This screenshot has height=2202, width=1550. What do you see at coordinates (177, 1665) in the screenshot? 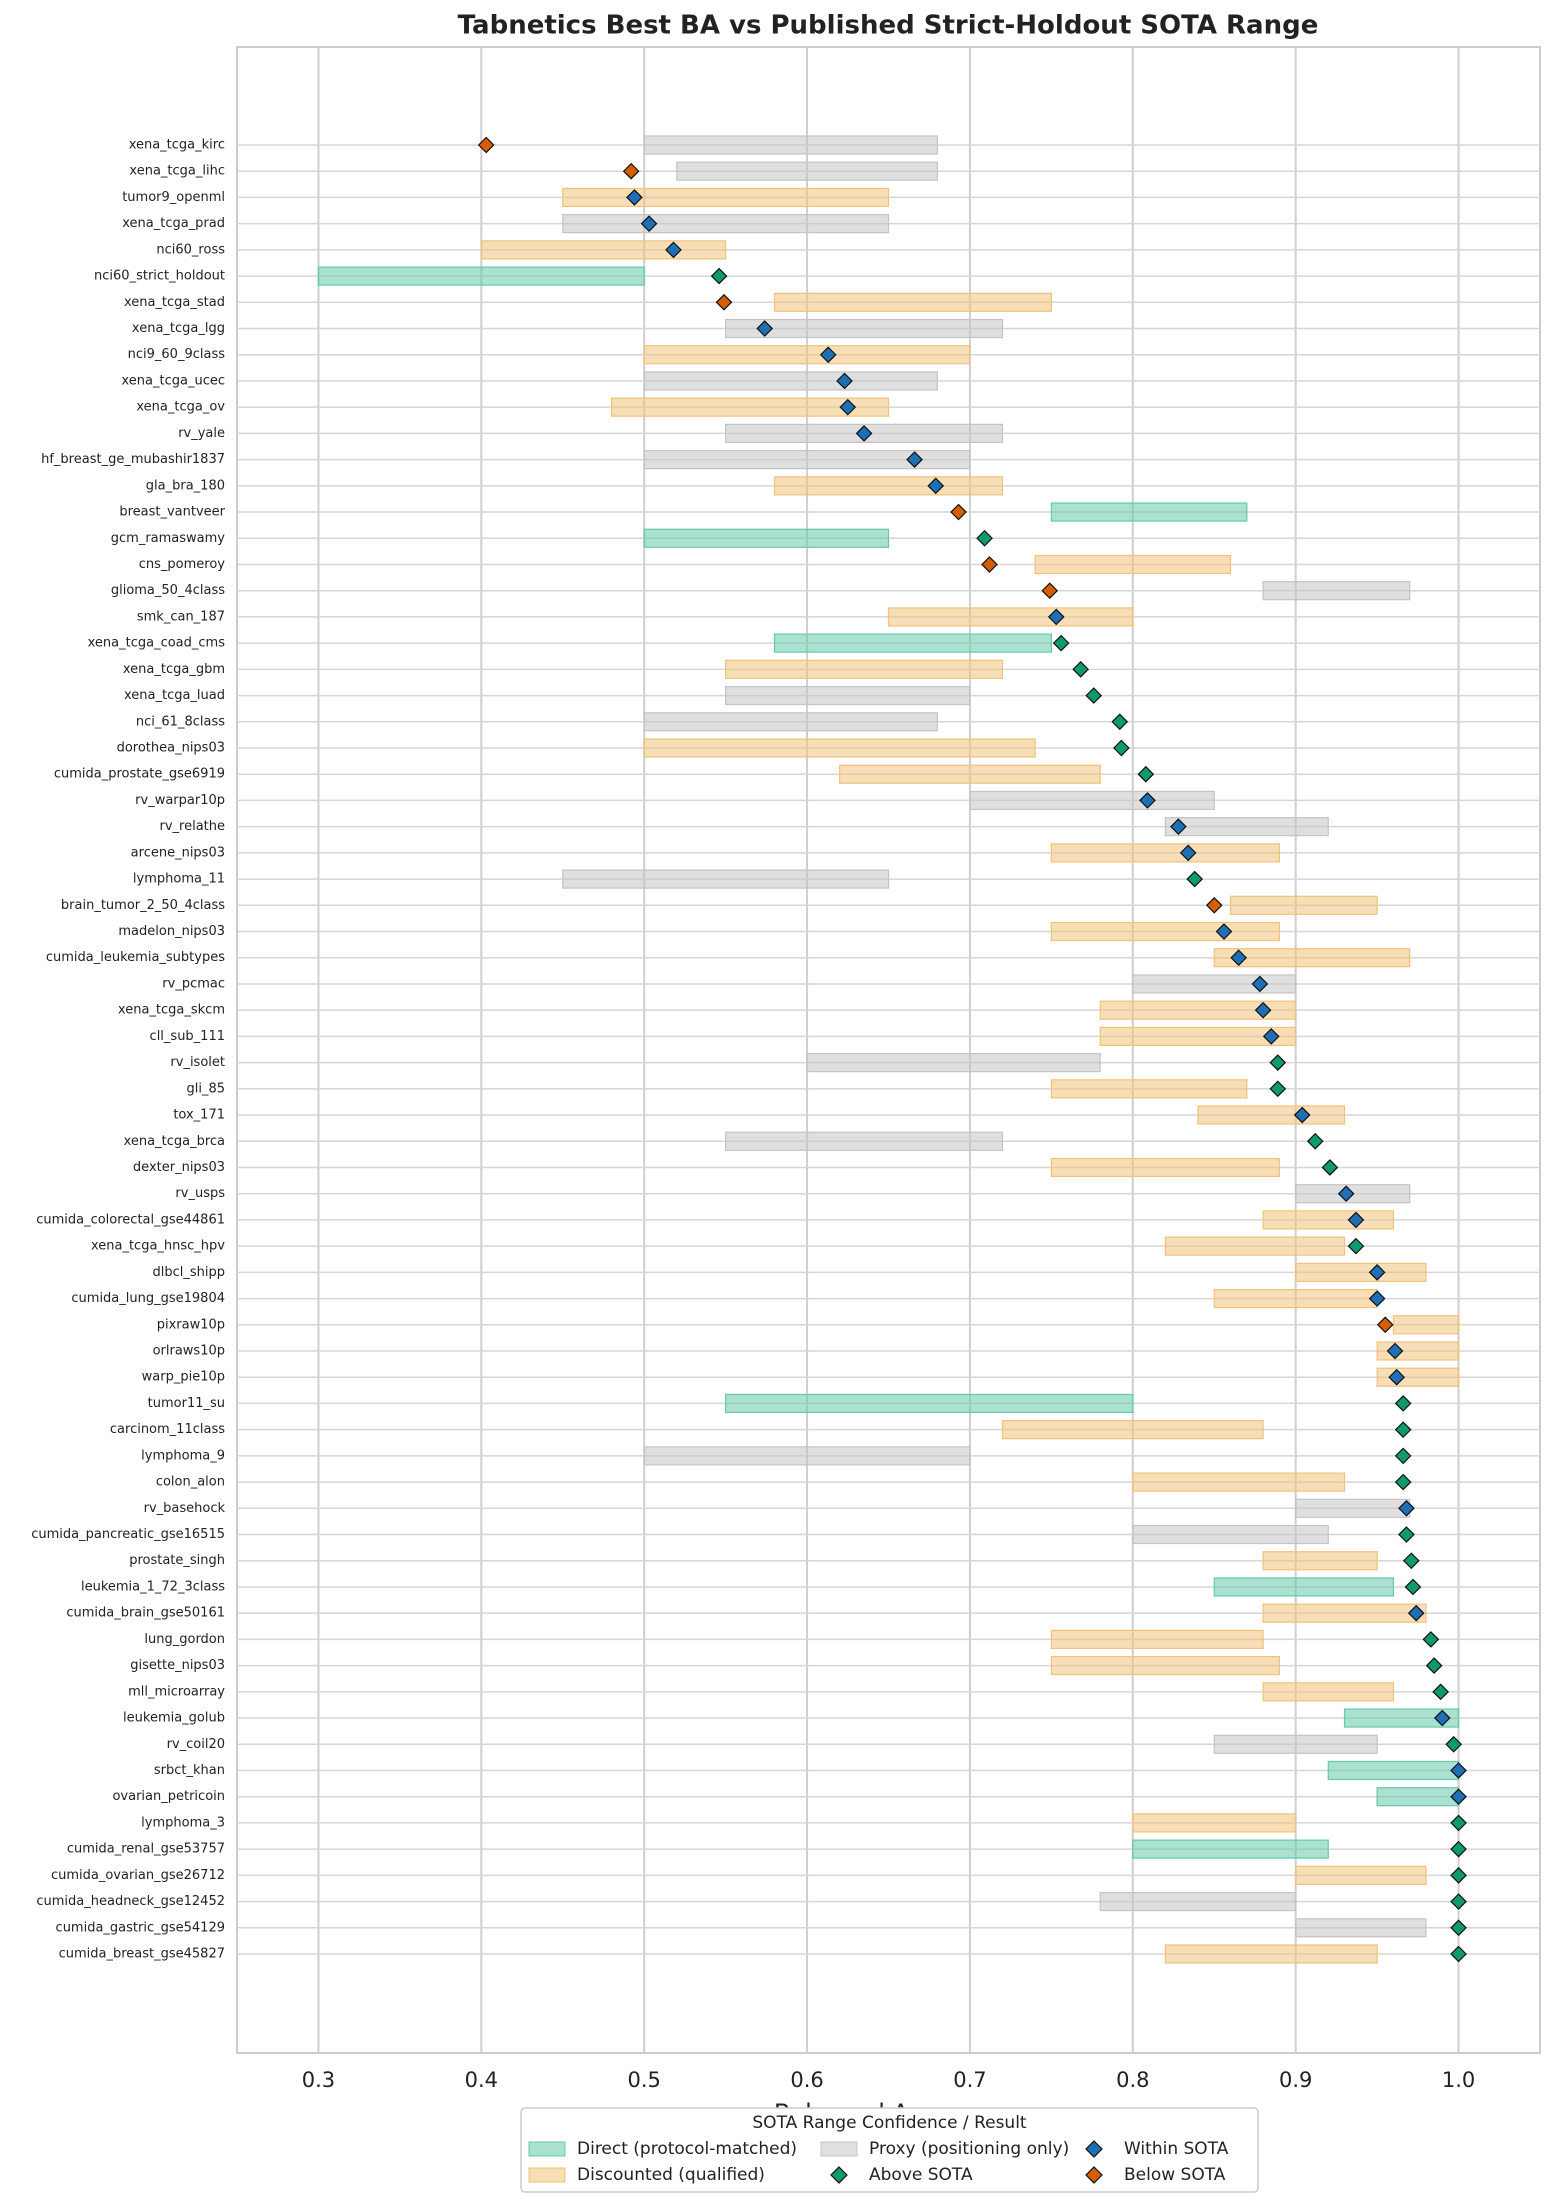
I see `y-tick-label: gisette_nips03` at bounding box center [177, 1665].